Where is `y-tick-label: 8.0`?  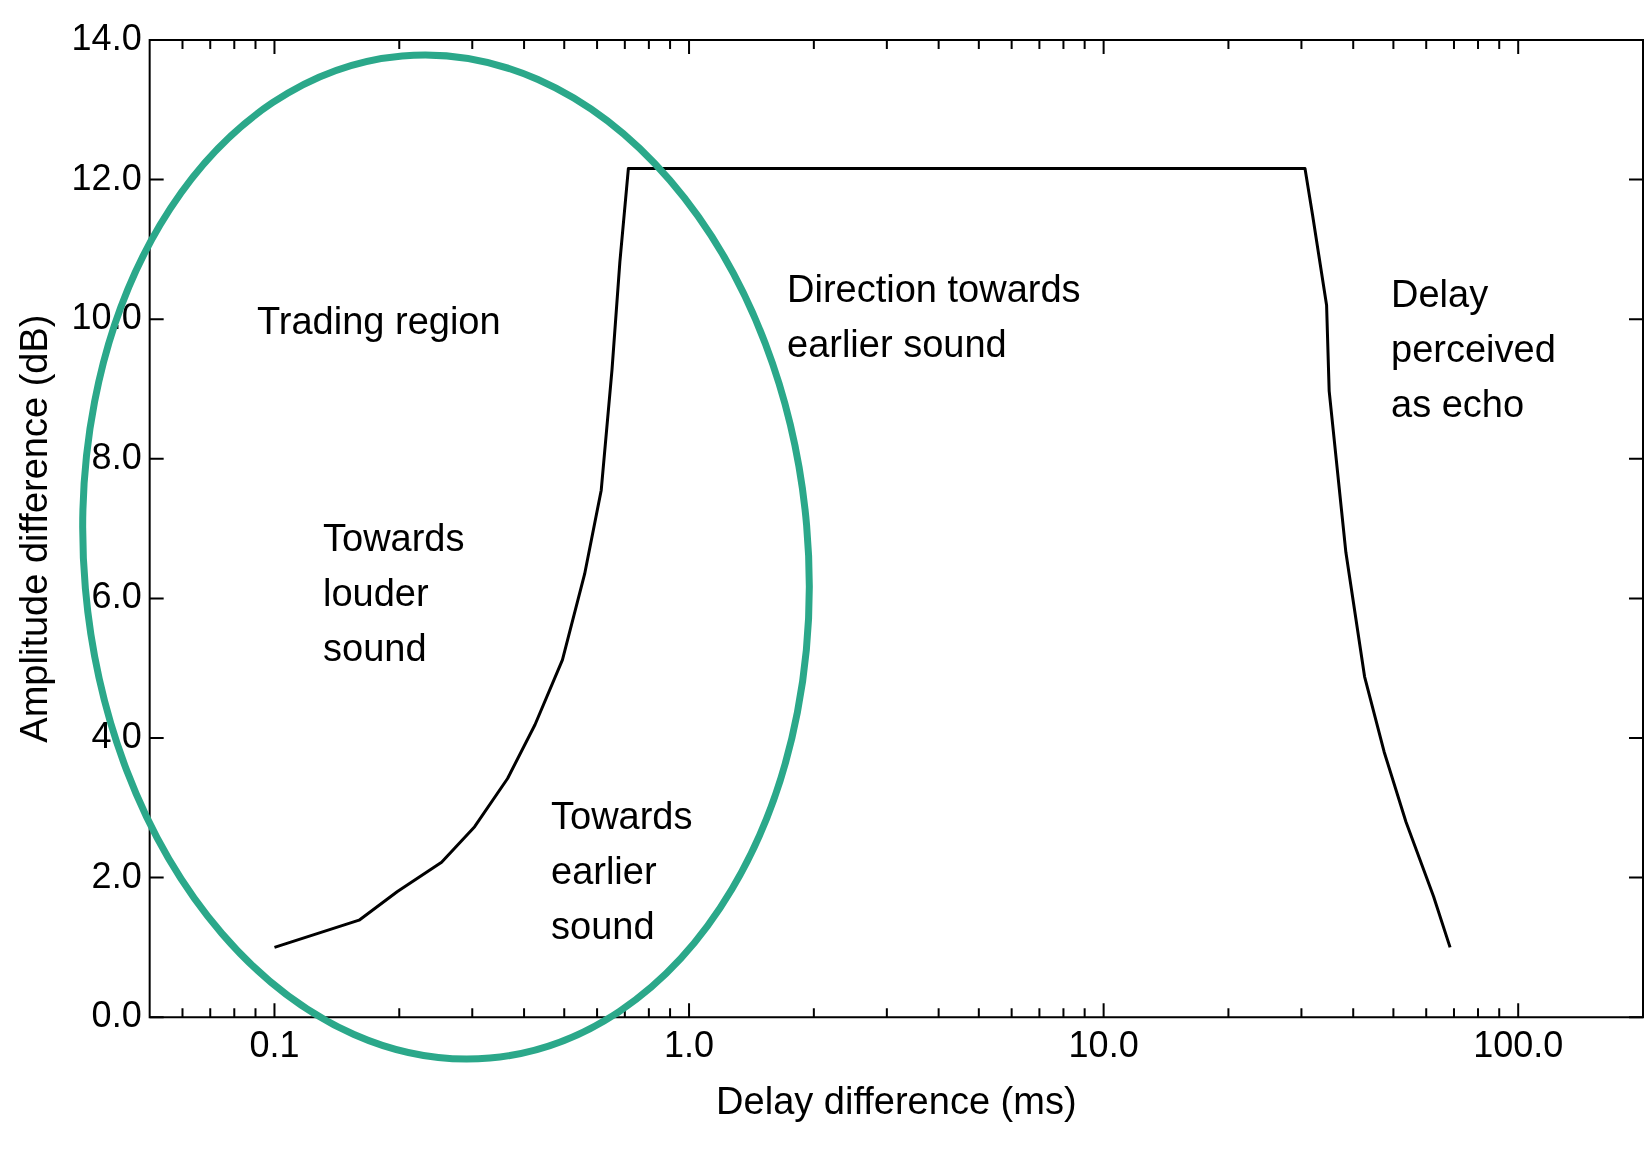 y-tick-label: 8.0 is located at coordinates (116, 456).